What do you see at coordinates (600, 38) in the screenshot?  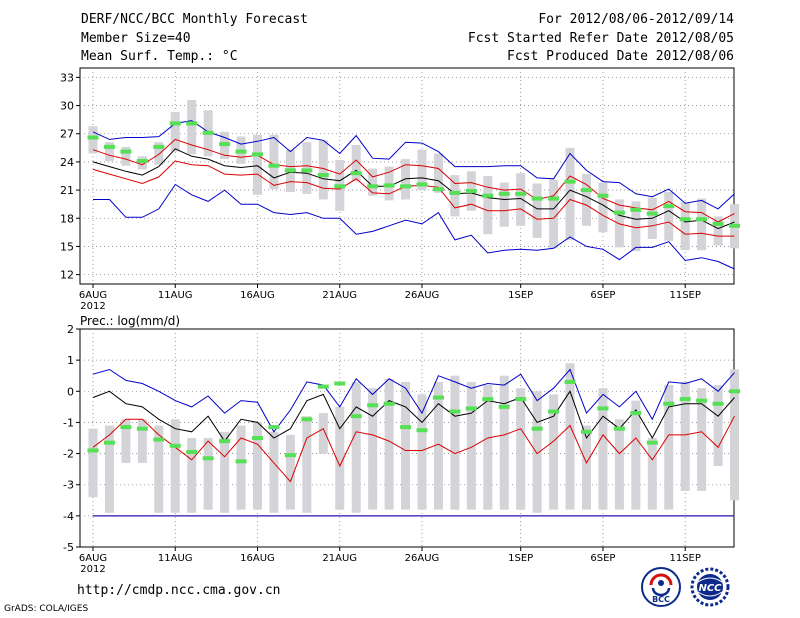 I see `forecast-start-date: Fcst Started Refer Date 2012/08/05` at bounding box center [600, 38].